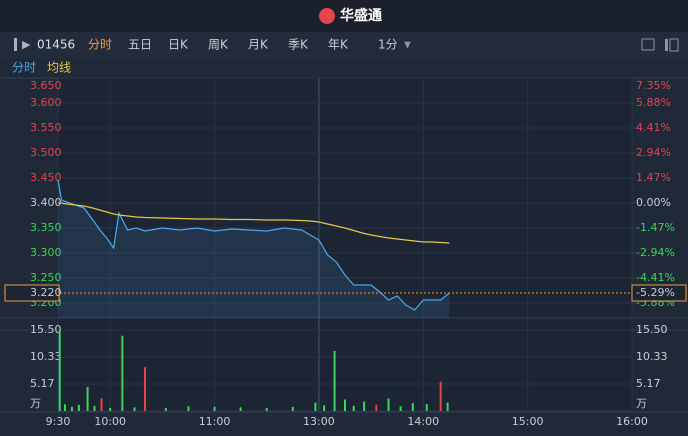 This screenshot has height=436, width=688. Describe the element at coordinates (388, 45) in the screenshot. I see `interval: 1分` at that location.